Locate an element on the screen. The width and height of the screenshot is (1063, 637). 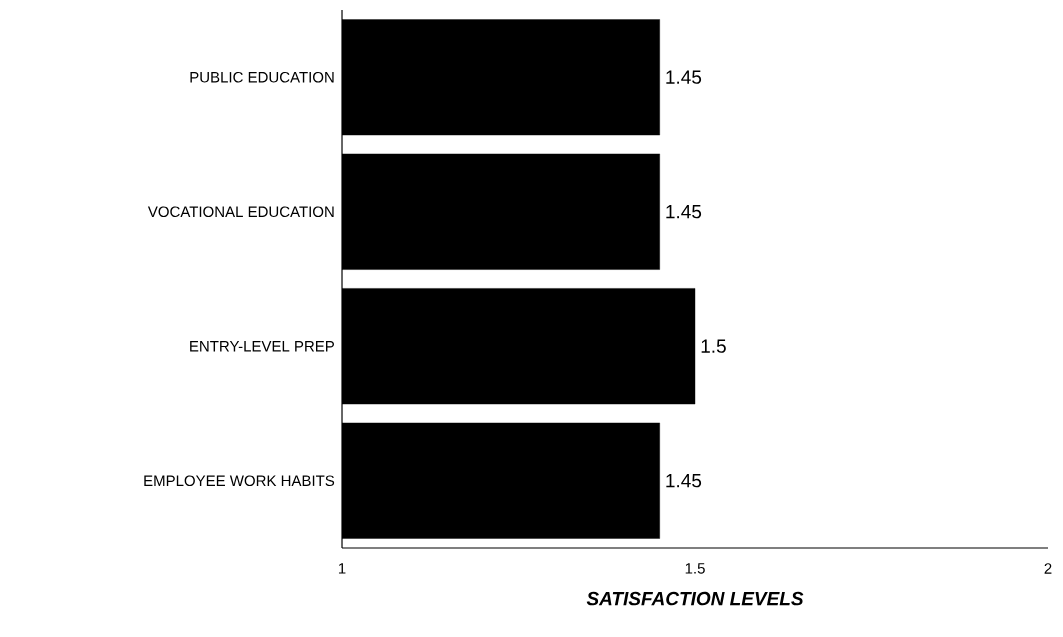
y-tick-label: PUBLIC EDUCATION is located at coordinates (262, 77).